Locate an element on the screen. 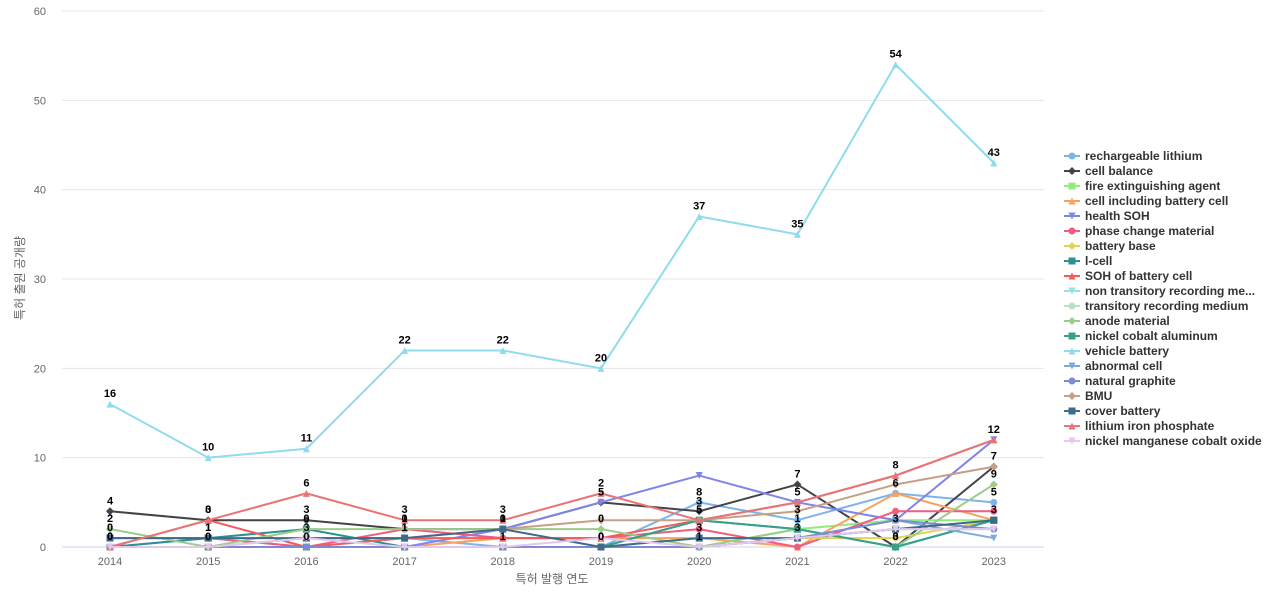  x-tick-label: 2020 is located at coordinates (699, 562).